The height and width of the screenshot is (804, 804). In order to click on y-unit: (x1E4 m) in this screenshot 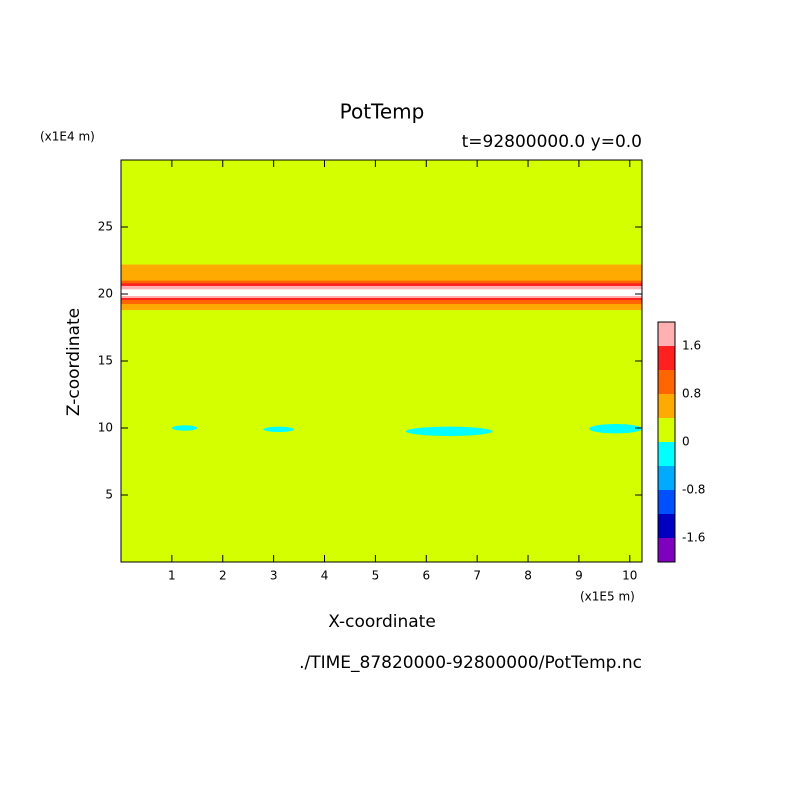, I will do `click(67, 137)`.